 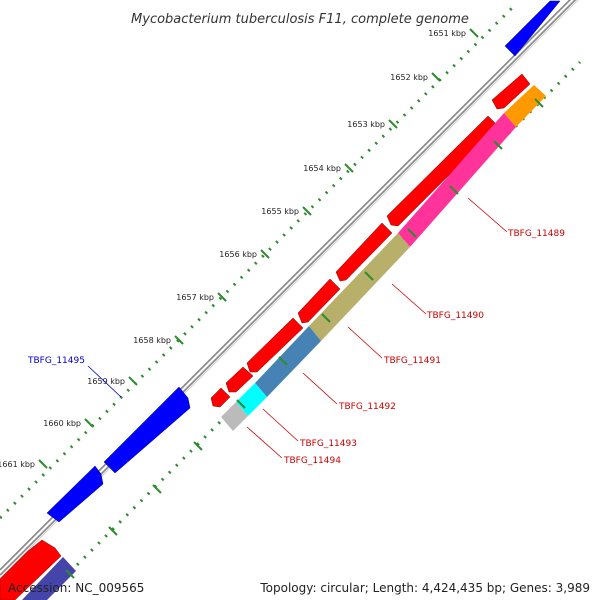 I want to click on gene-label: TBFG_11490, so click(x=455, y=316).